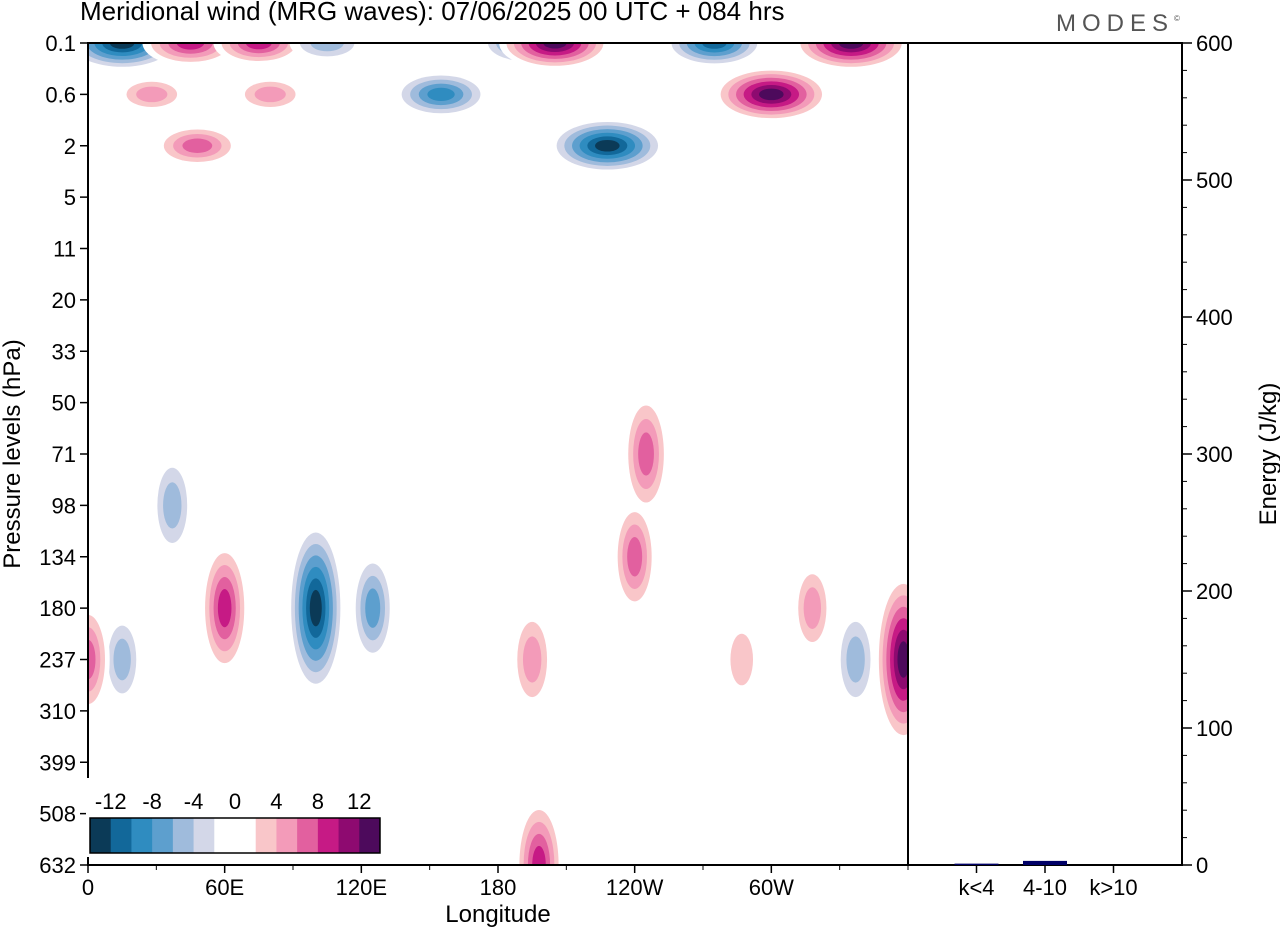 The width and height of the screenshot is (1280, 930). I want to click on energy-tick-label: 500, so click(1214, 180).